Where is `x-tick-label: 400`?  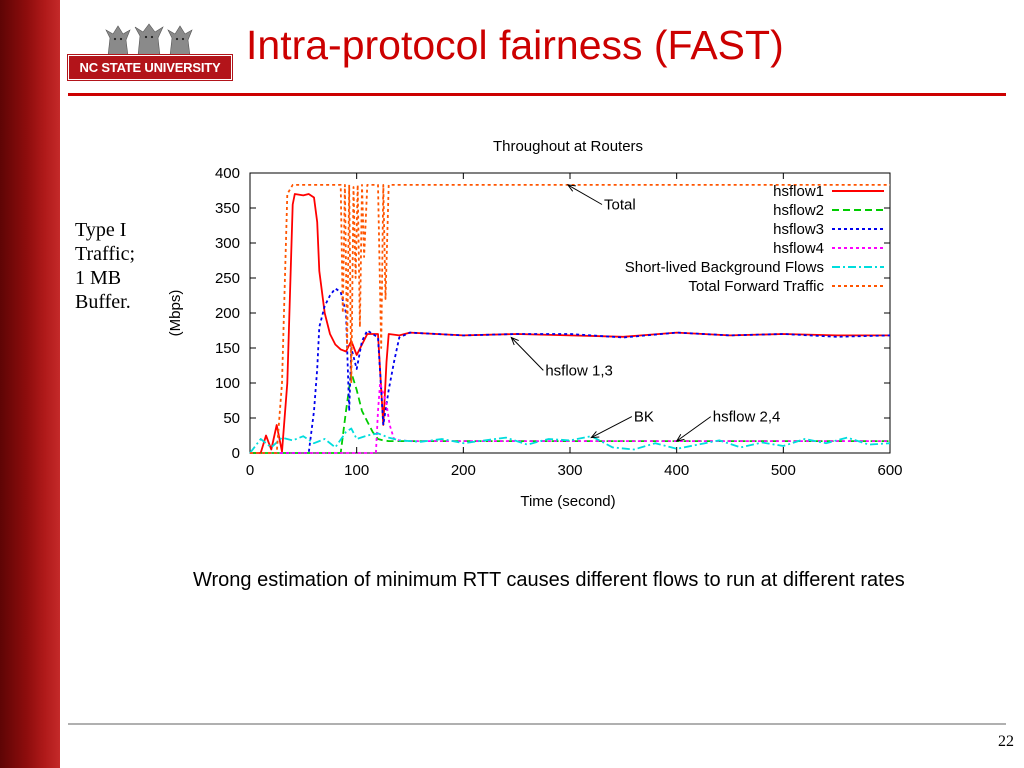
x-tick-label: 400 is located at coordinates (676, 470).